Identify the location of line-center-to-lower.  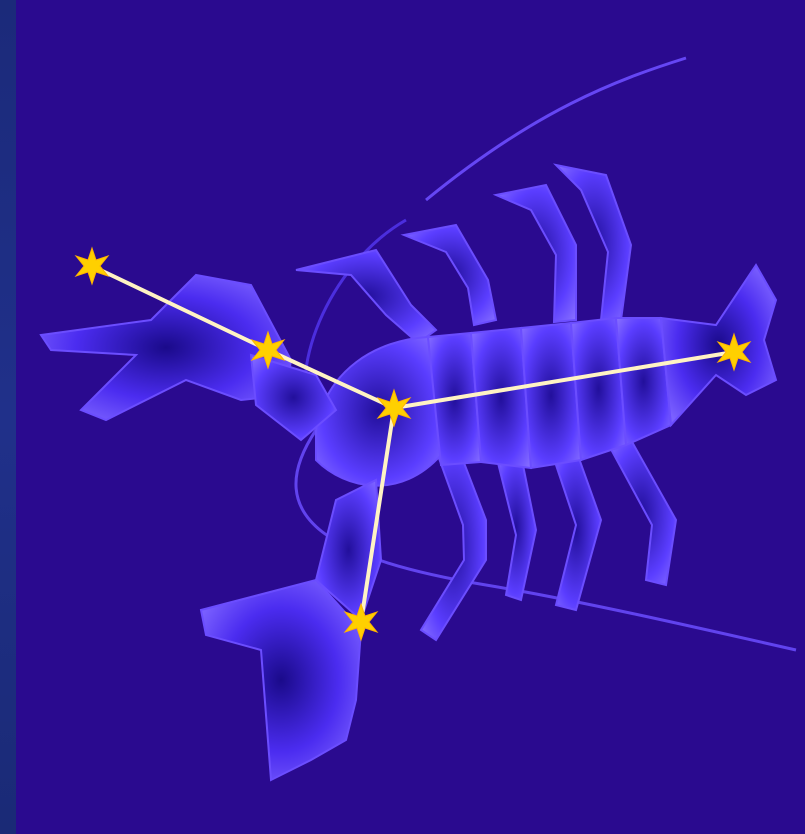
(377, 515).